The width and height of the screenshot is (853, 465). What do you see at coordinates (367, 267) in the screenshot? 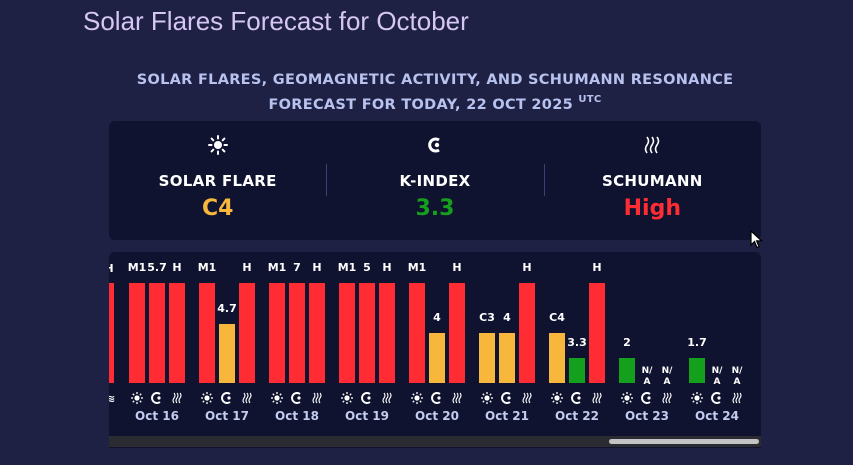
I see `bar-value-label: 5` at bounding box center [367, 267].